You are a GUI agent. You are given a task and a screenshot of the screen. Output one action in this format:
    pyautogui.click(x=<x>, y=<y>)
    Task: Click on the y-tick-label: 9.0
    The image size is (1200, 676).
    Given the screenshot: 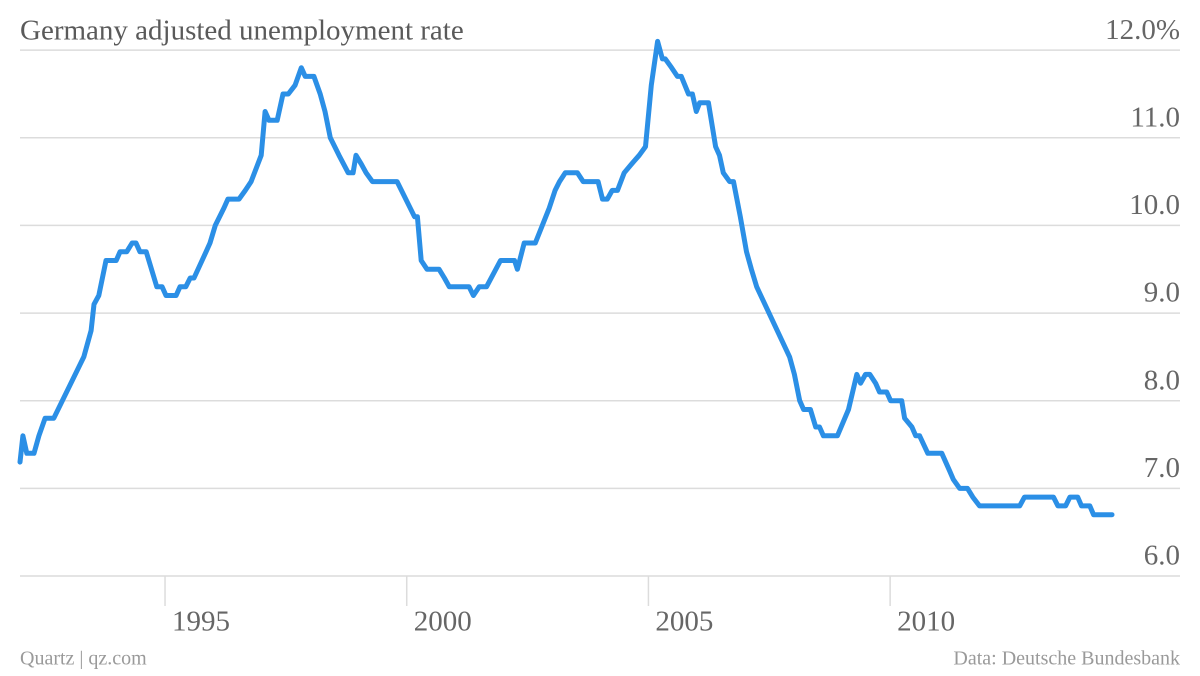 What is the action you would take?
    pyautogui.click(x=1162, y=293)
    